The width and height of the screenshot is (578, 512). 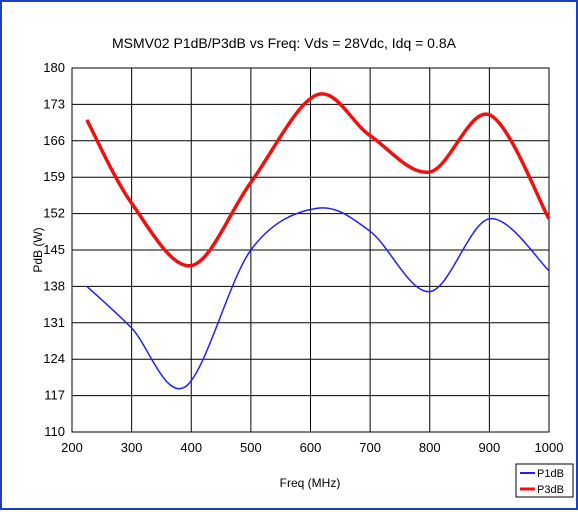 What do you see at coordinates (251, 447) in the screenshot?
I see `x-tick-label: 500` at bounding box center [251, 447].